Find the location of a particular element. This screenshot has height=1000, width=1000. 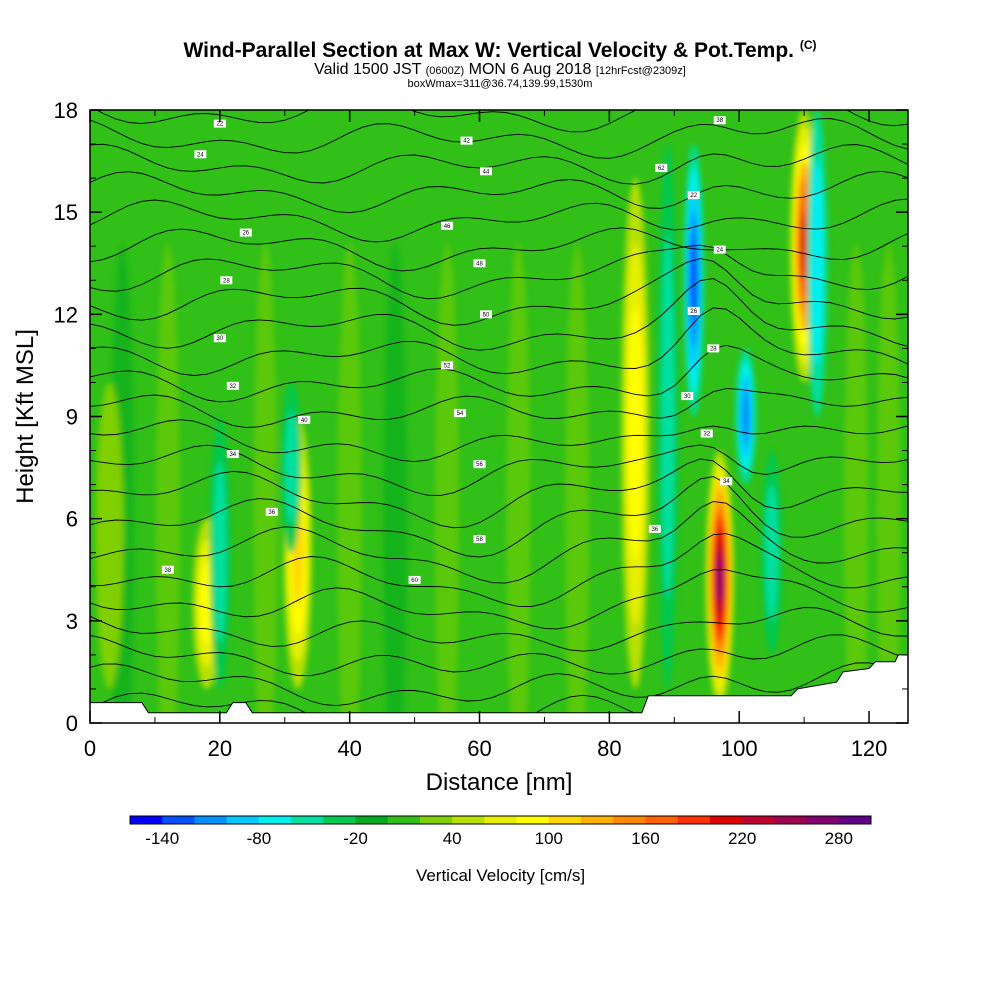

x-tick-label: 0 is located at coordinates (90, 748).